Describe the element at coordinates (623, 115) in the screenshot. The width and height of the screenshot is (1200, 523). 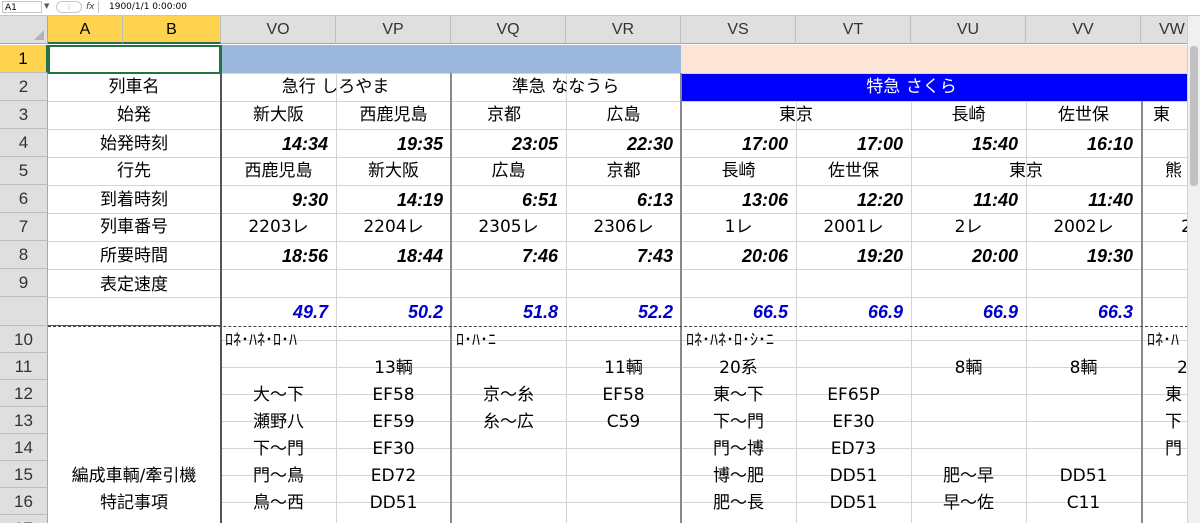
I see `origin-vr: 広島` at that location.